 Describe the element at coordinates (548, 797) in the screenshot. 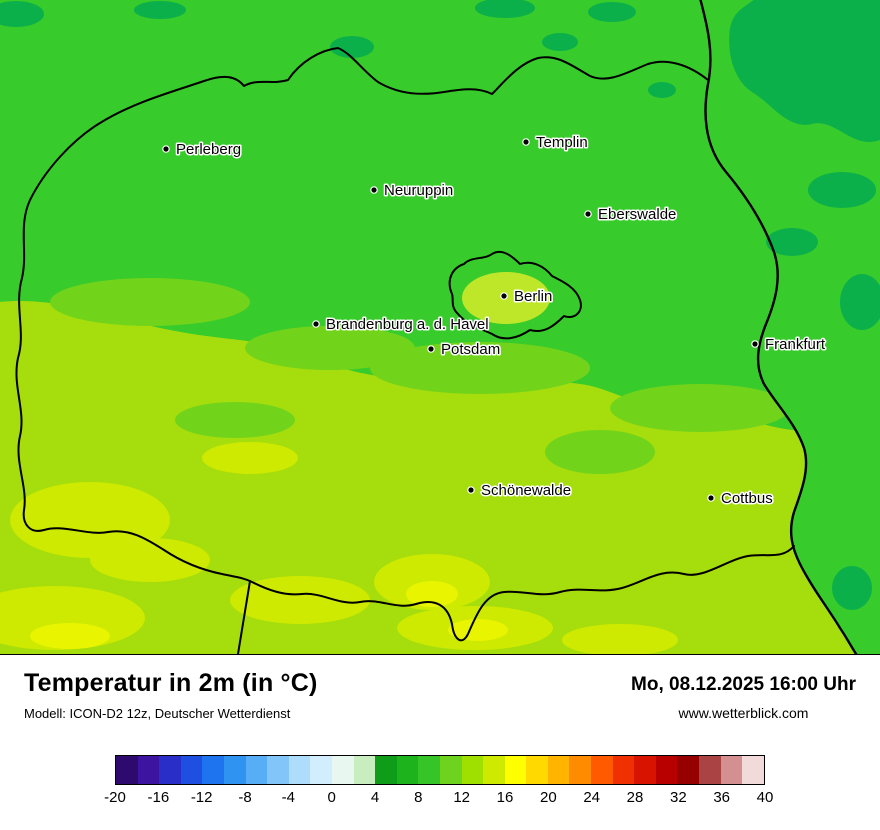

I see `colorbar-tick: 20` at that location.